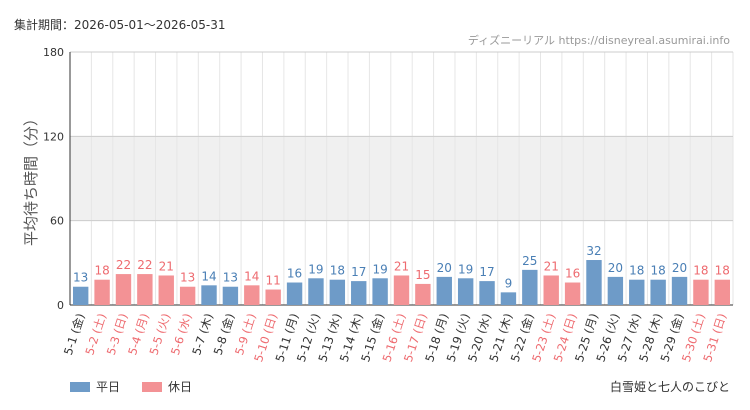 The image size is (750, 410). What do you see at coordinates (53, 136) in the screenshot?
I see `y-tick-label: 120` at bounding box center [53, 136].